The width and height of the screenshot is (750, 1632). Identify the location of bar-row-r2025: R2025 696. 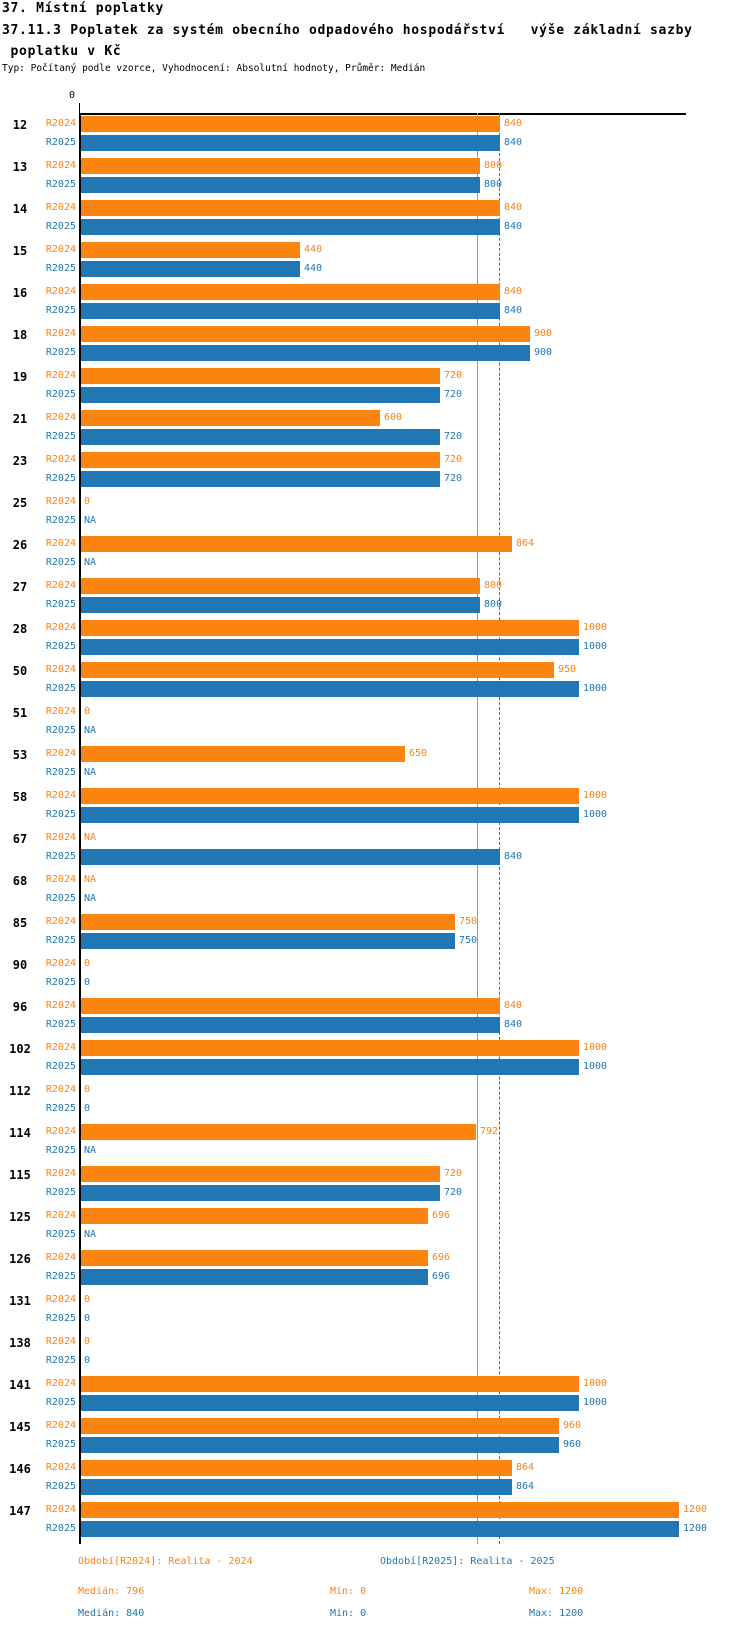
(375, 1277).